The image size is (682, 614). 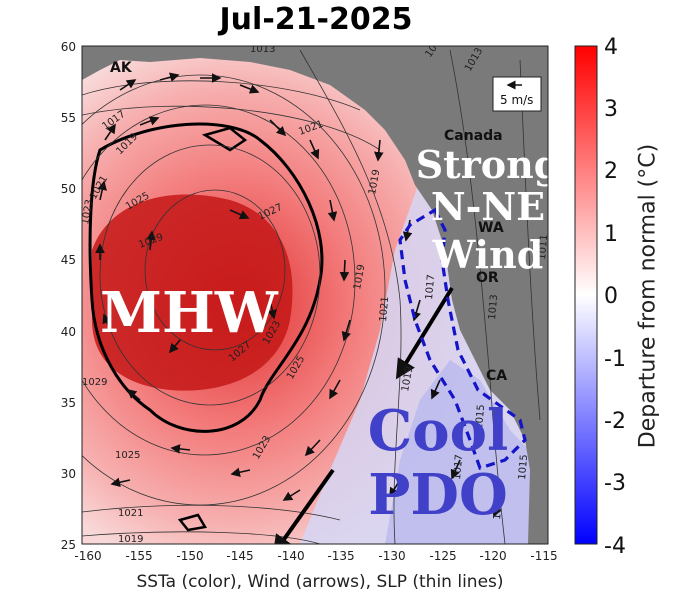 What do you see at coordinates (239, 556) in the screenshot?
I see `svg-text: -145` at bounding box center [239, 556].